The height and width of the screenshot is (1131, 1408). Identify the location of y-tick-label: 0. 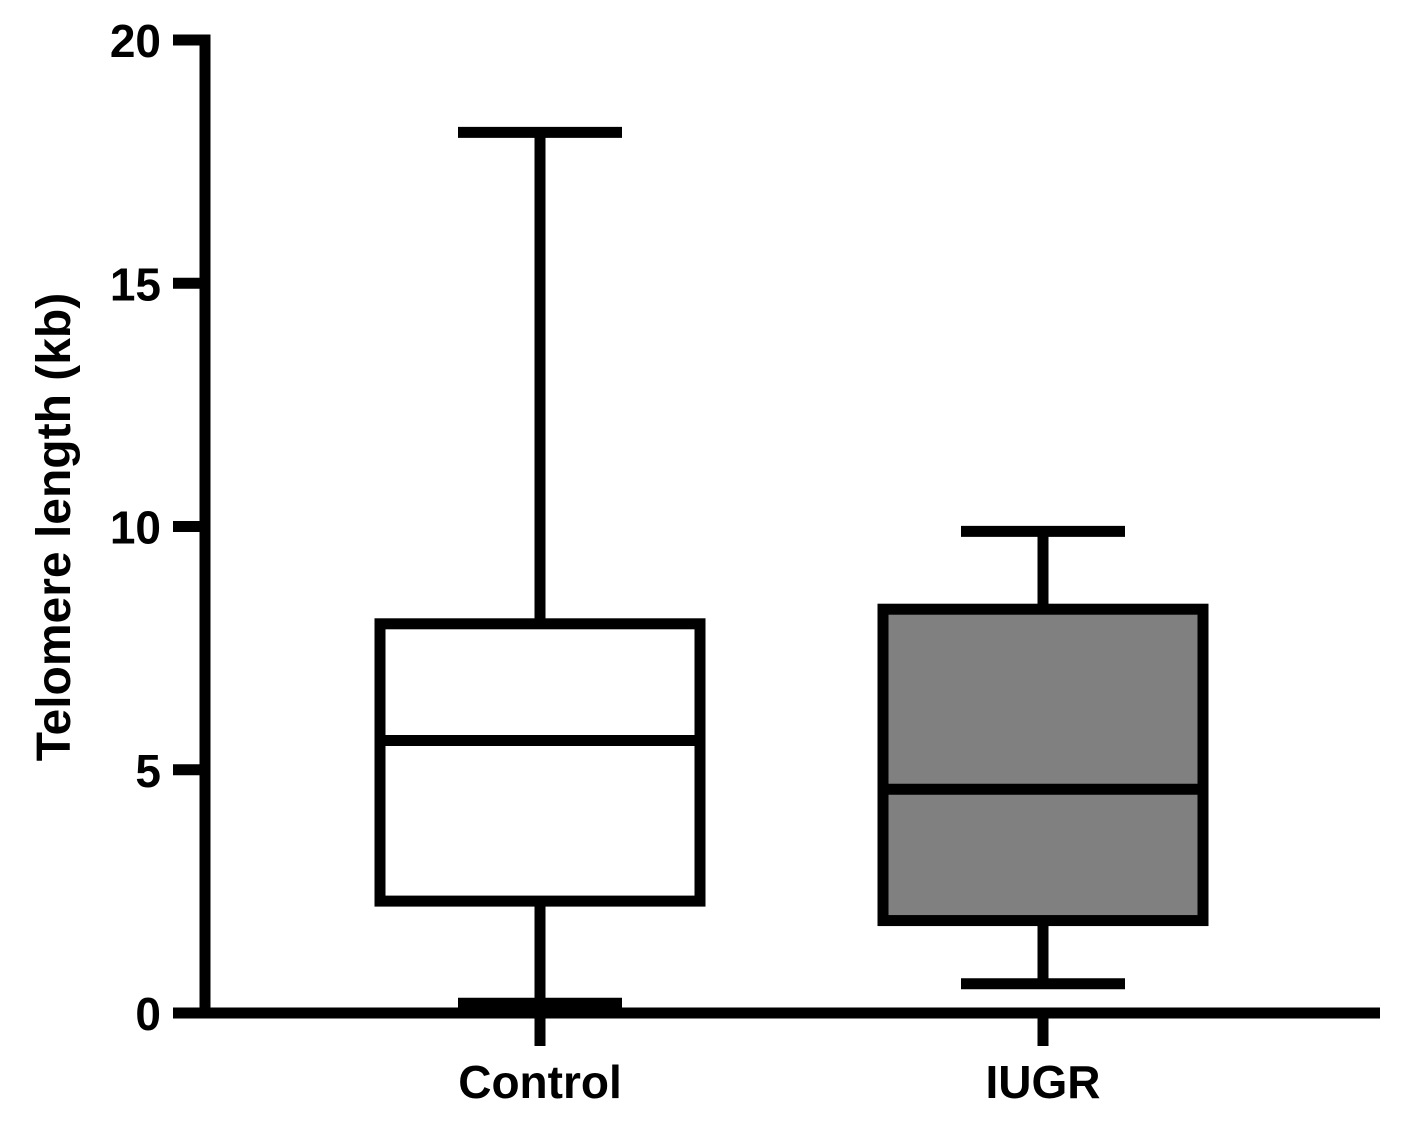
(148, 1014).